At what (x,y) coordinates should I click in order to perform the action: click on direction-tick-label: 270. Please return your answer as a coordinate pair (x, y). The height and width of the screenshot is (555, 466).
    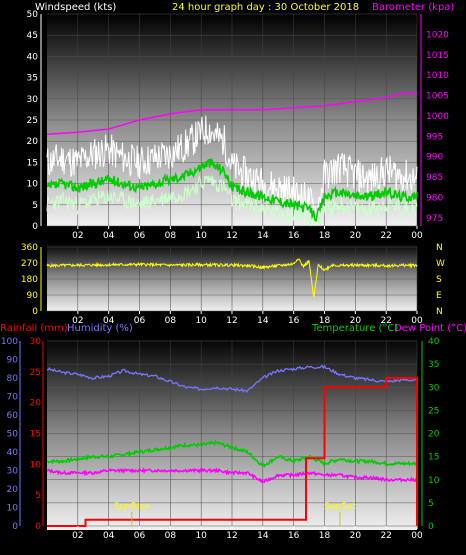
    Looking at the image, I should click on (29, 264).